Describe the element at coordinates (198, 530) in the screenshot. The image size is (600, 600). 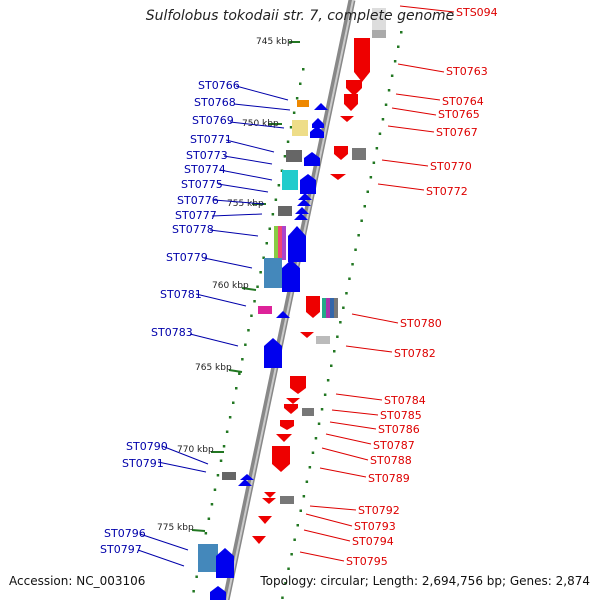
I see `kbp-tick` at that location.